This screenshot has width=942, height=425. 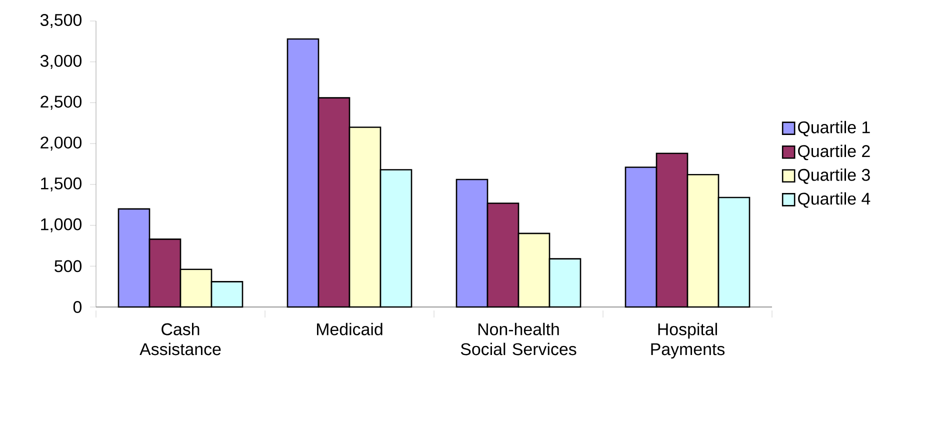 I want to click on y-tick-label: 3,000, so click(x=61, y=61).